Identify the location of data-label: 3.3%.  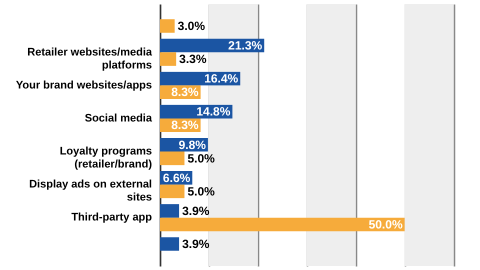
(193, 59).